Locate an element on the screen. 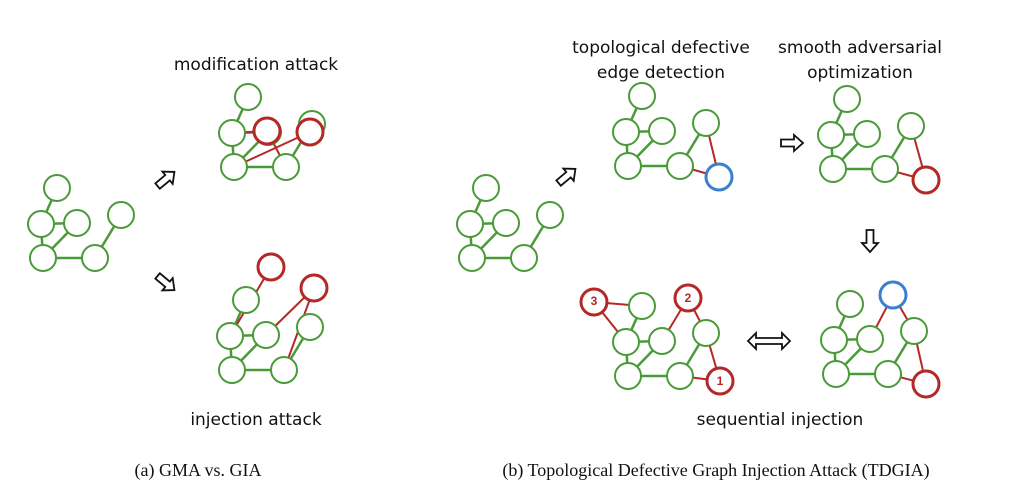 This screenshot has width=1012, height=500. label-smooth-optimization-line1: smooth adversarial is located at coordinates (860, 48).